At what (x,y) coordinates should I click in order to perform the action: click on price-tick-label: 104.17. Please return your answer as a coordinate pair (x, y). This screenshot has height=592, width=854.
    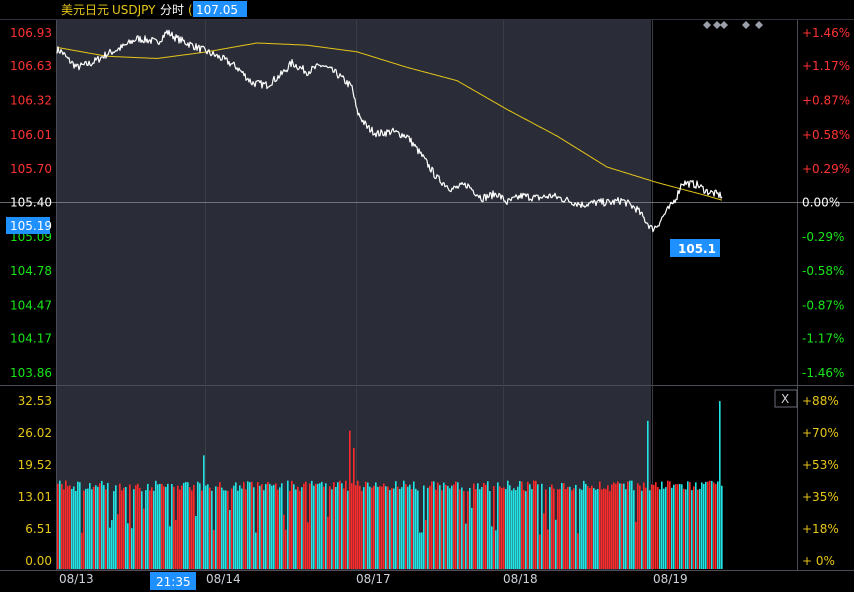
    Looking at the image, I should click on (31, 339).